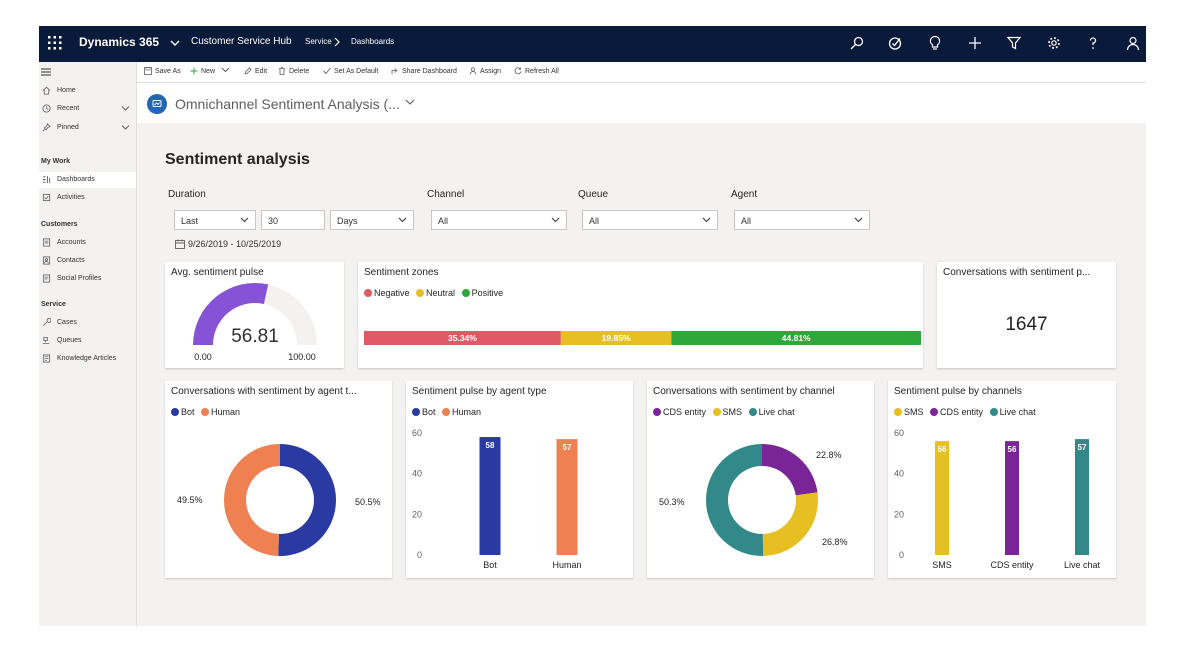  Describe the element at coordinates (1093, 43) in the screenshot. I see `help-icon` at that location.